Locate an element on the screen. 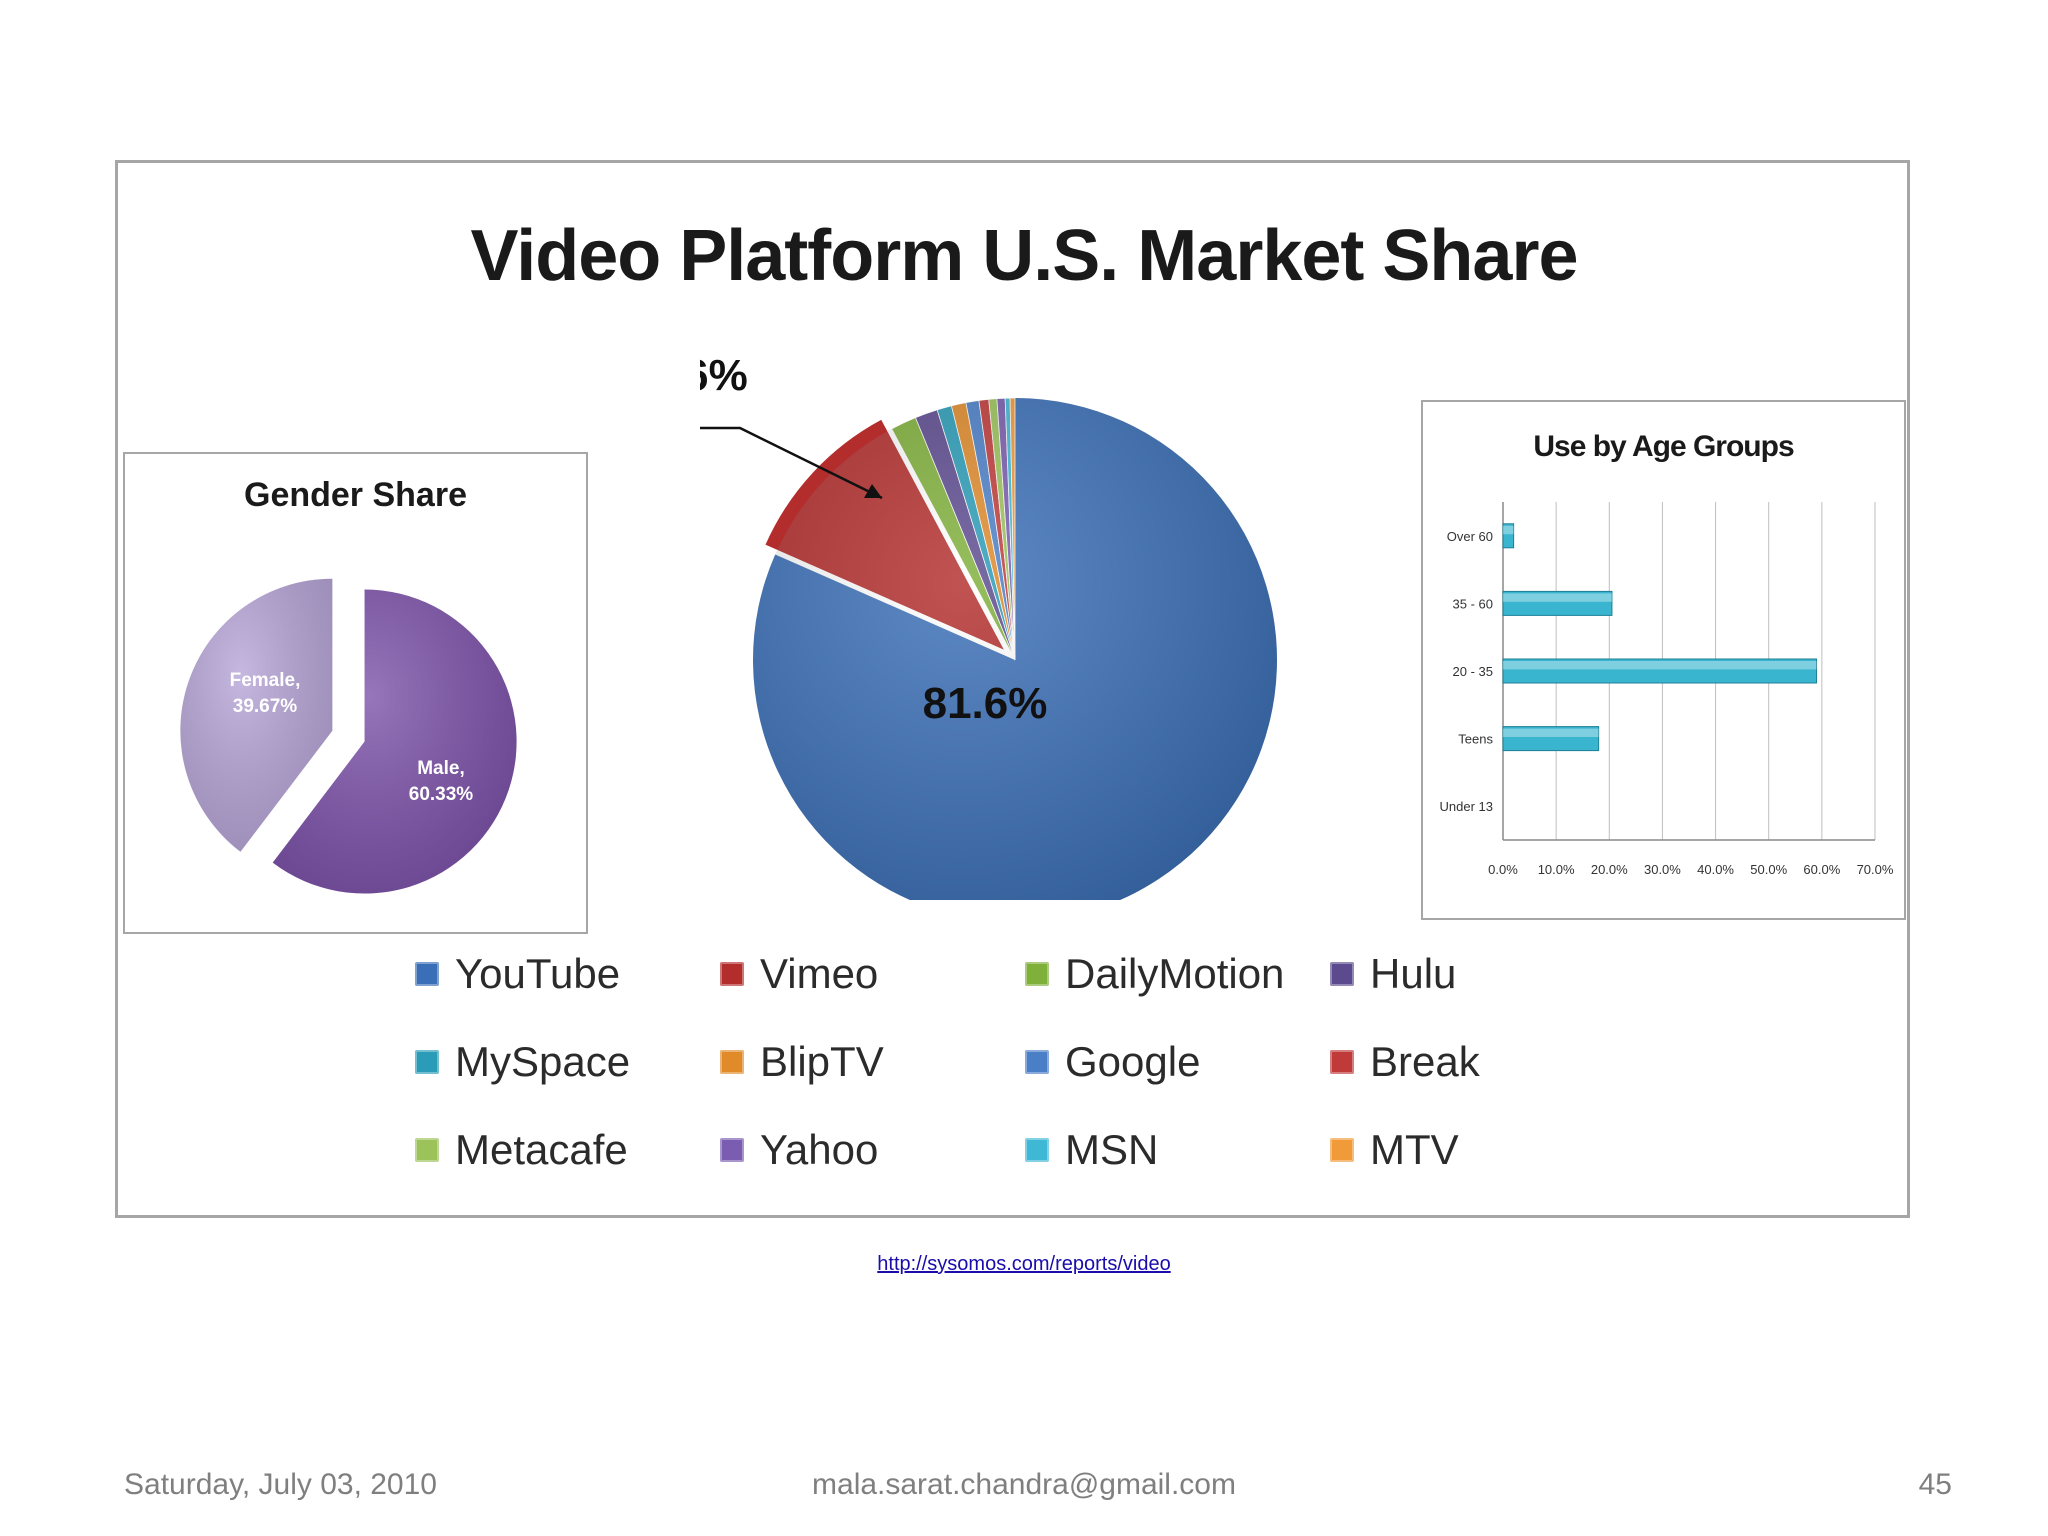 Image resolution: width=2048 pixels, height=1536 pixels. legend-item-break: Break is located at coordinates (1405, 1062).